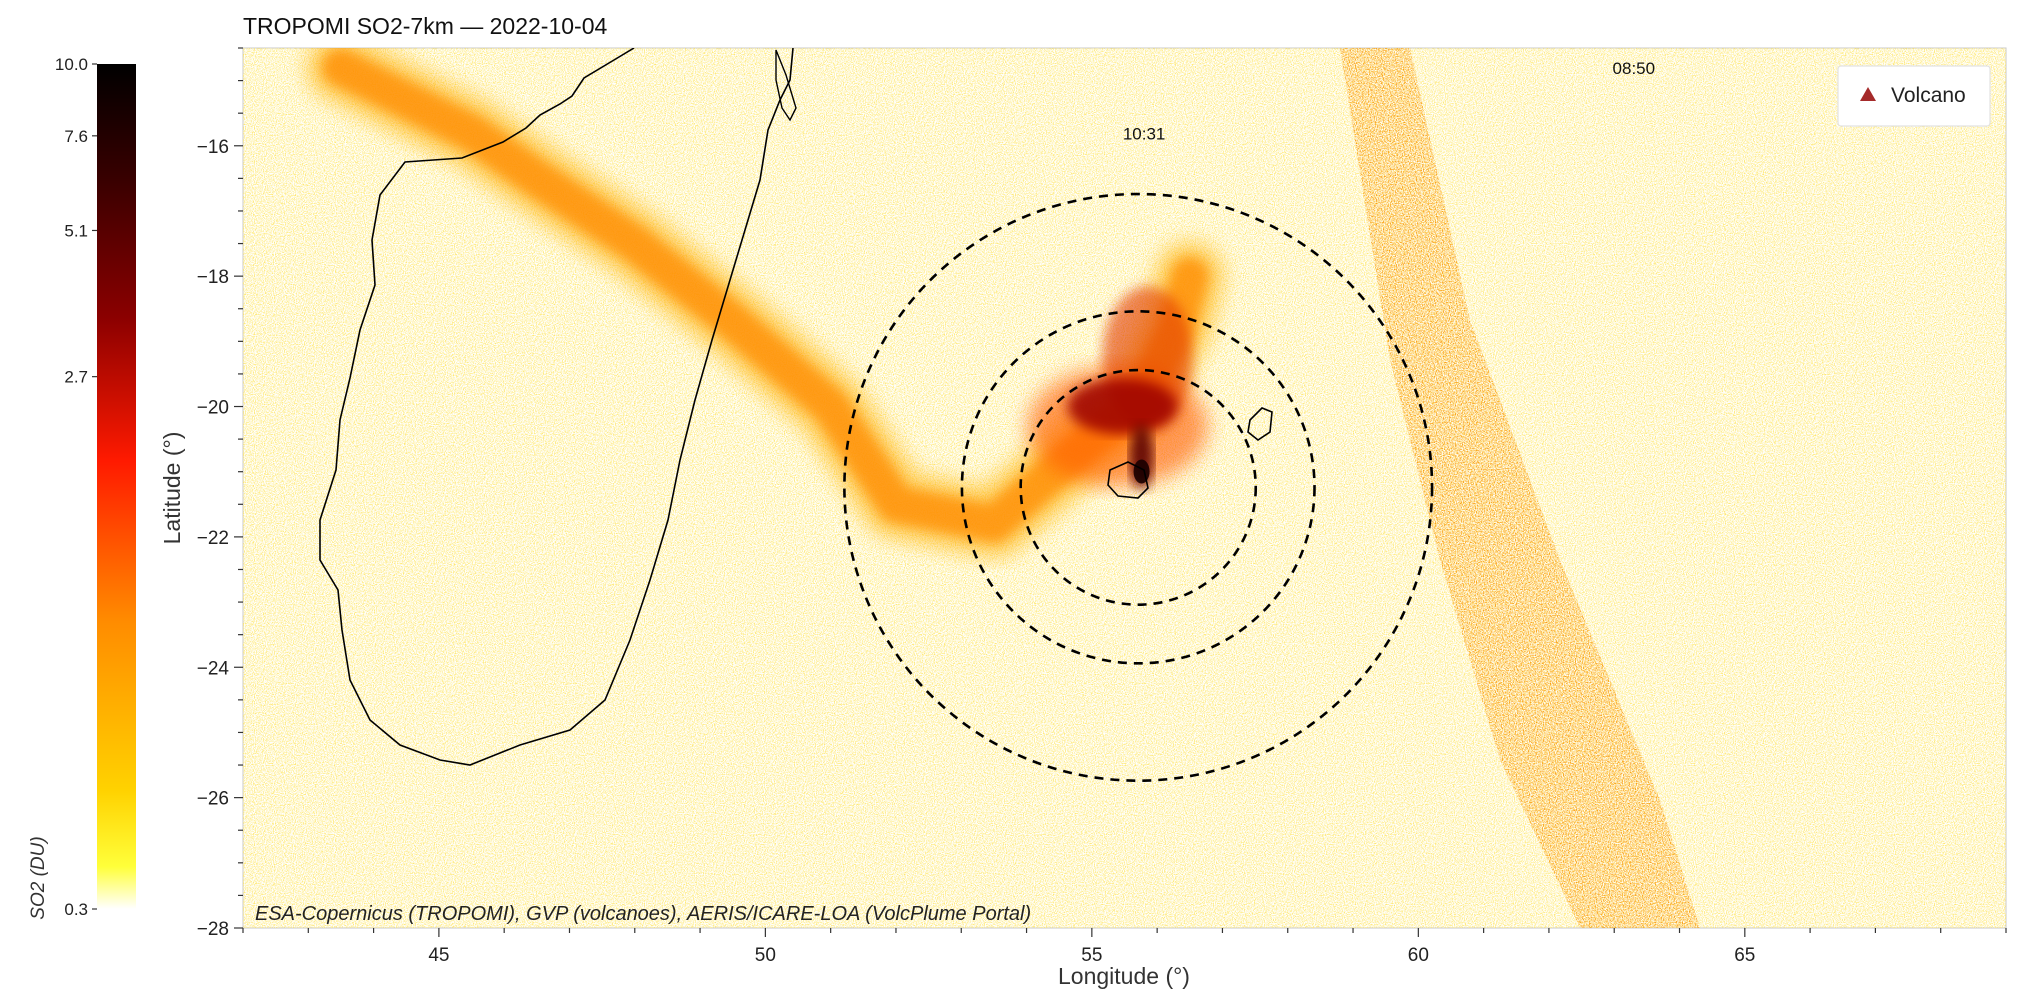 This screenshot has height=993, width=2024. What do you see at coordinates (786, 85) in the screenshot?
I see `comoros-coastline` at bounding box center [786, 85].